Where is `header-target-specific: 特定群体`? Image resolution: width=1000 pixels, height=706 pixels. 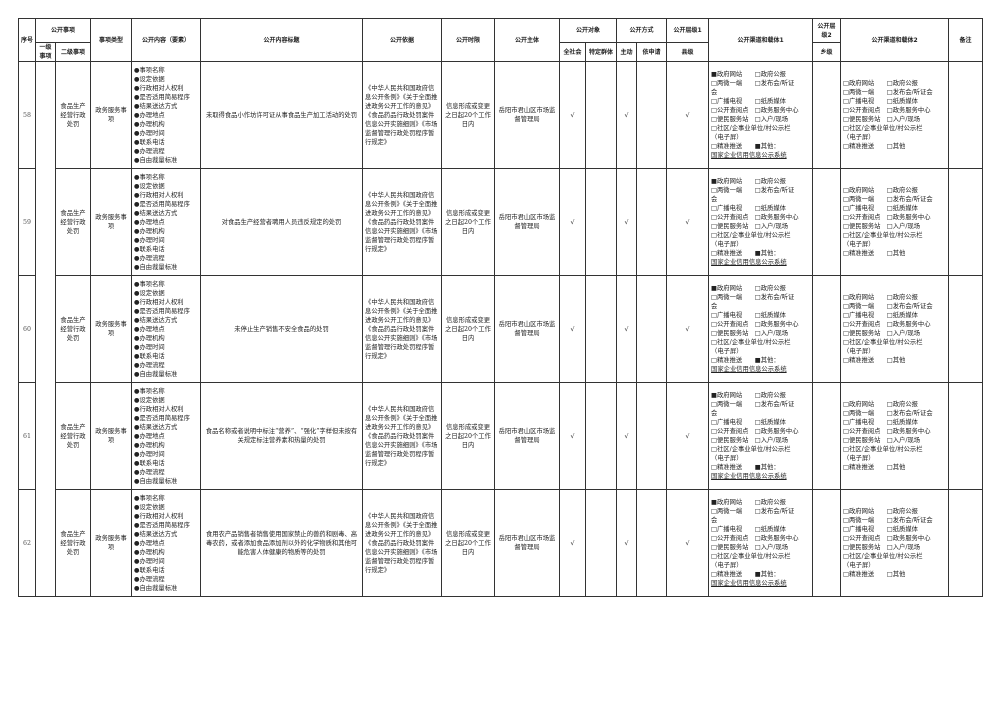
header-target-specific: 特定群体 is located at coordinates (601, 52).